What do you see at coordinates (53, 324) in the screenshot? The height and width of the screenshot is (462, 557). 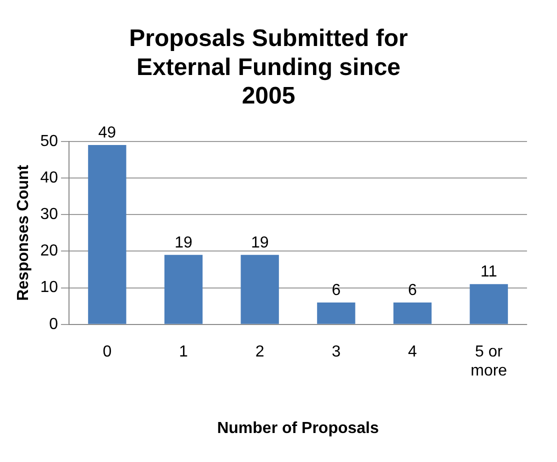 I see `y-tick-label: 0` at bounding box center [53, 324].